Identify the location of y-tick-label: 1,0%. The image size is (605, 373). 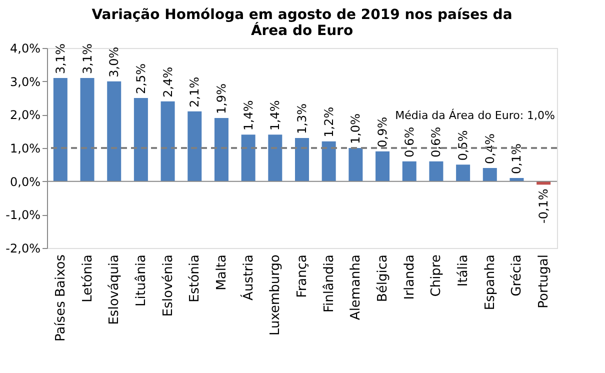
(25, 149).